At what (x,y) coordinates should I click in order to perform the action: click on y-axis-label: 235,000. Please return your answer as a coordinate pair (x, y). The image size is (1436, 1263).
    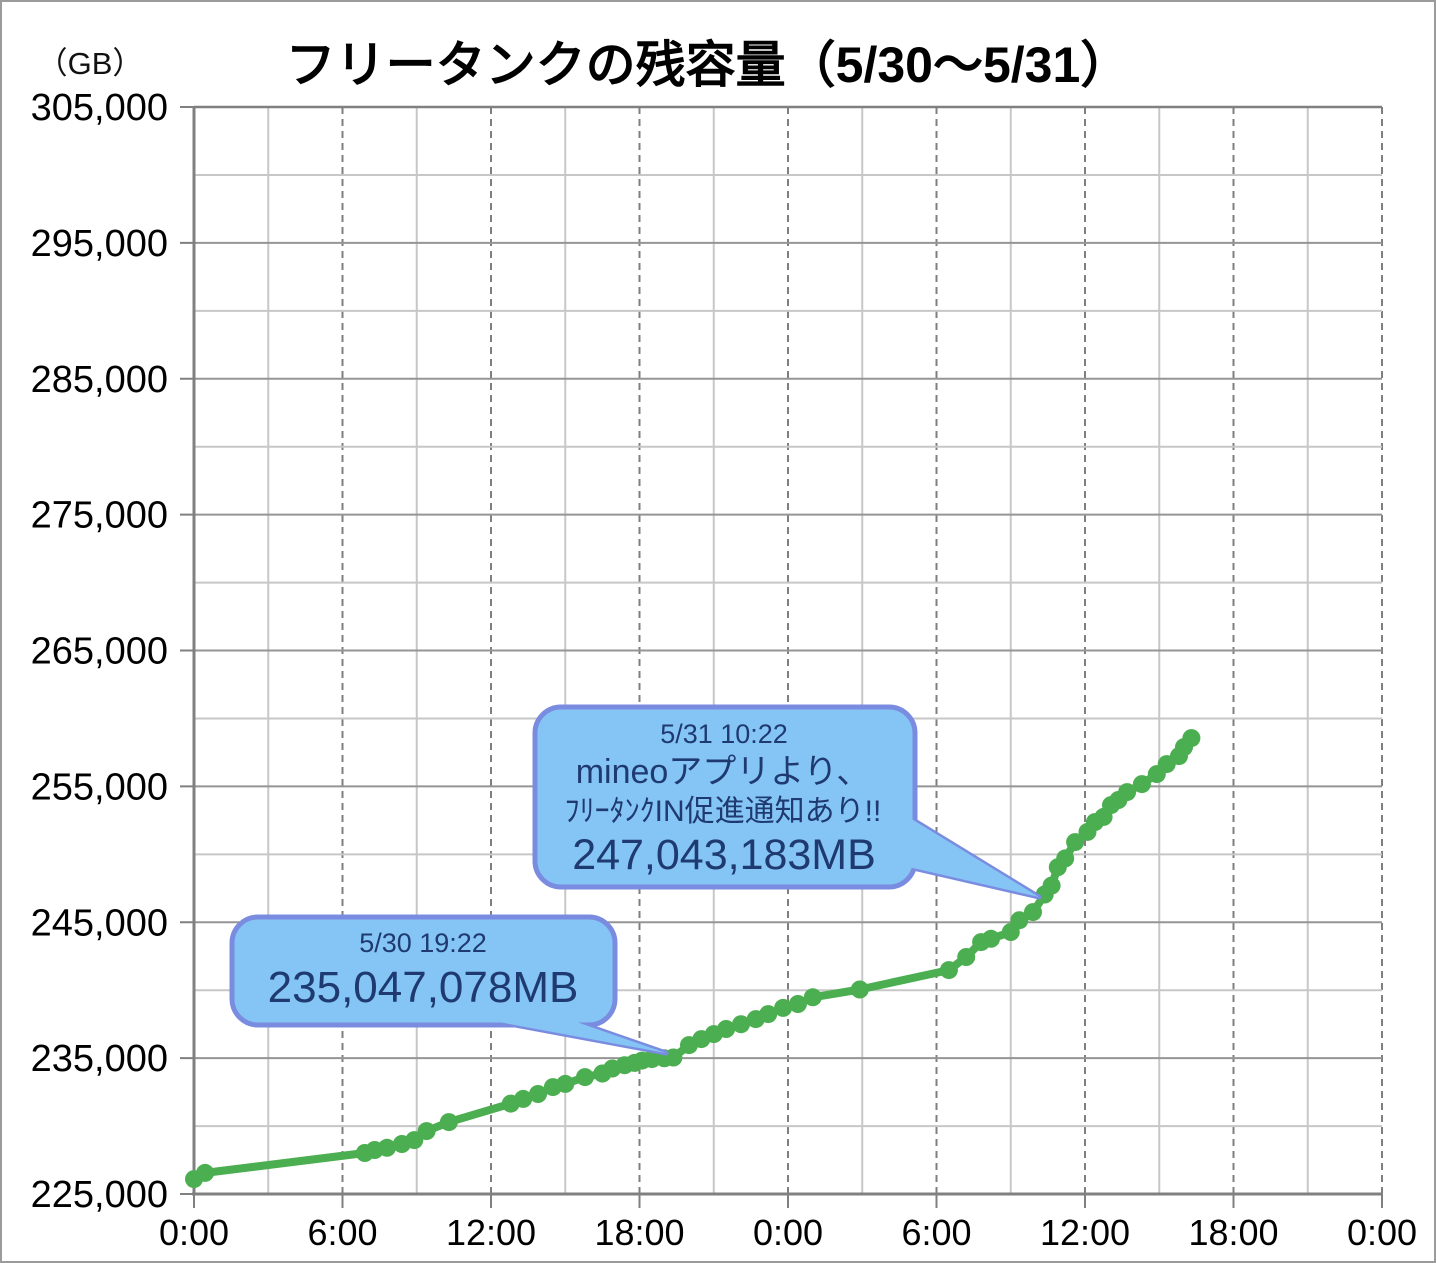
    Looking at the image, I should click on (99, 1059).